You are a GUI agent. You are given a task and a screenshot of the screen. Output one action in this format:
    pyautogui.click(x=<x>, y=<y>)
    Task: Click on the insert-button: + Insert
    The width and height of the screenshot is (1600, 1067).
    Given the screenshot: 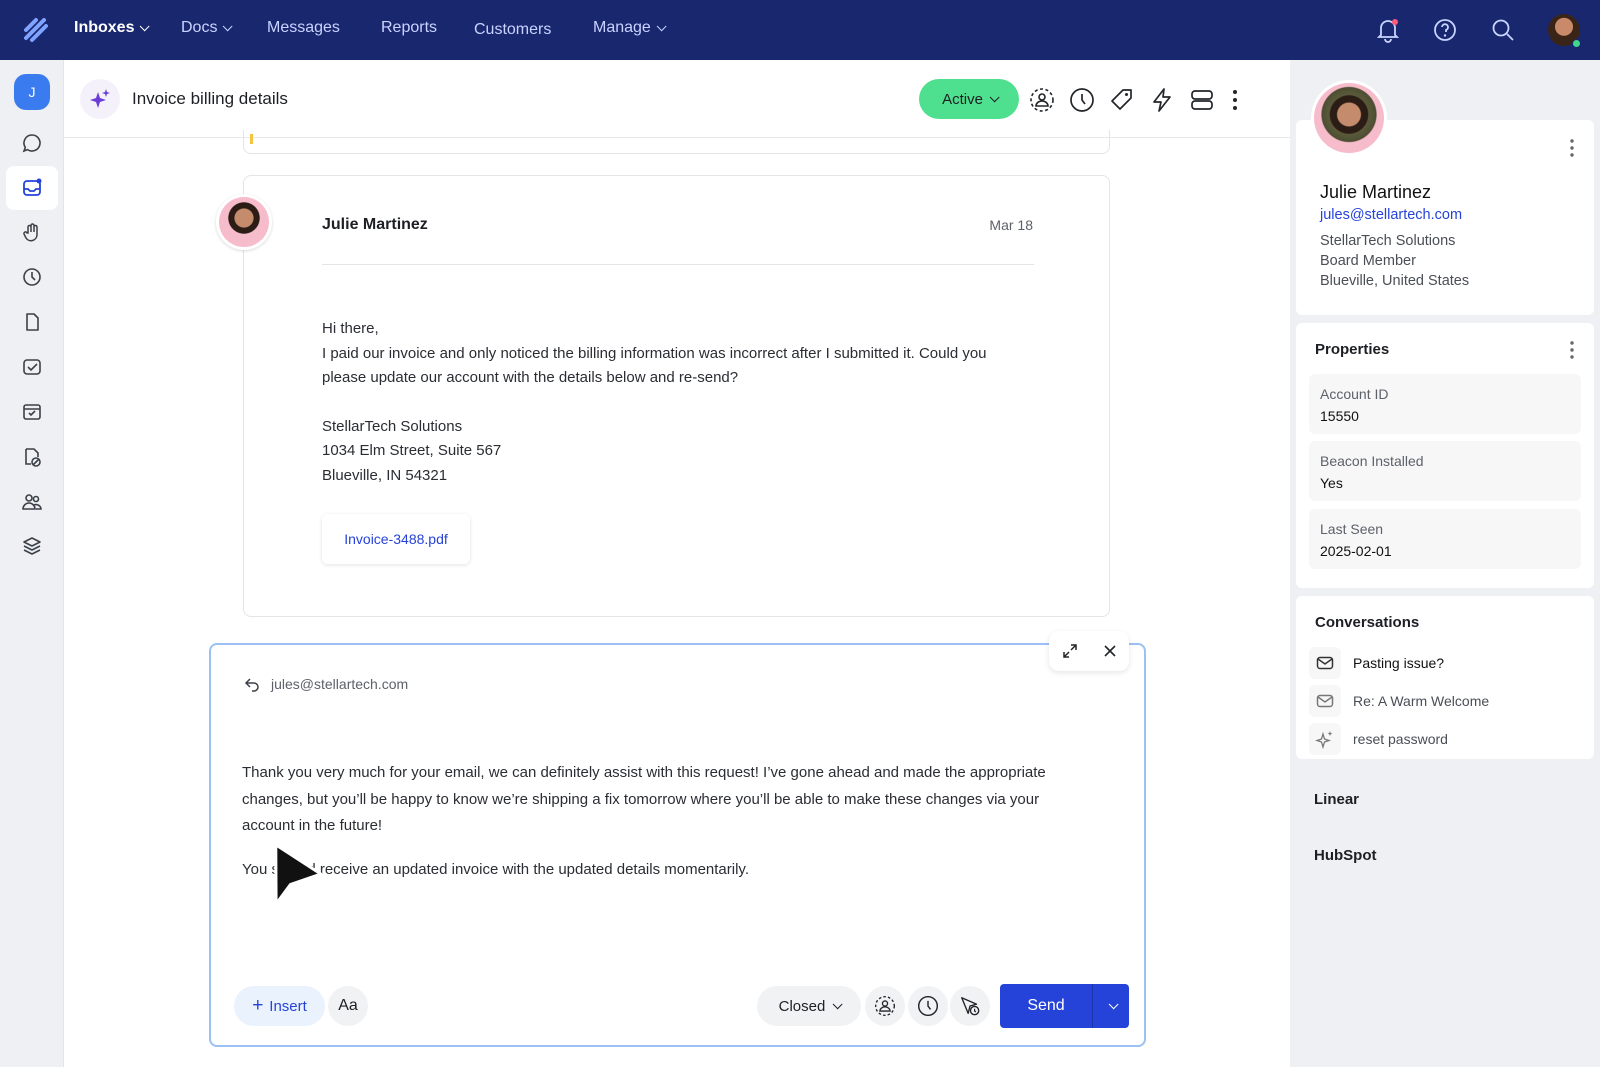 What is the action you would take?
    pyautogui.click(x=279, y=1006)
    